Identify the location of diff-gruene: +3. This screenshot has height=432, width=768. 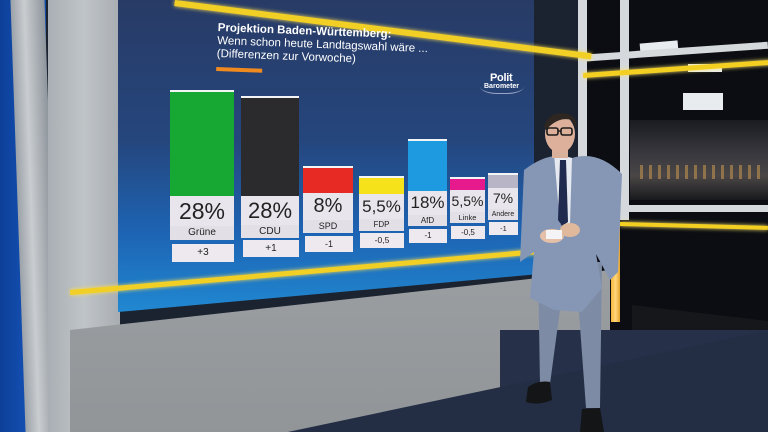
(203, 253).